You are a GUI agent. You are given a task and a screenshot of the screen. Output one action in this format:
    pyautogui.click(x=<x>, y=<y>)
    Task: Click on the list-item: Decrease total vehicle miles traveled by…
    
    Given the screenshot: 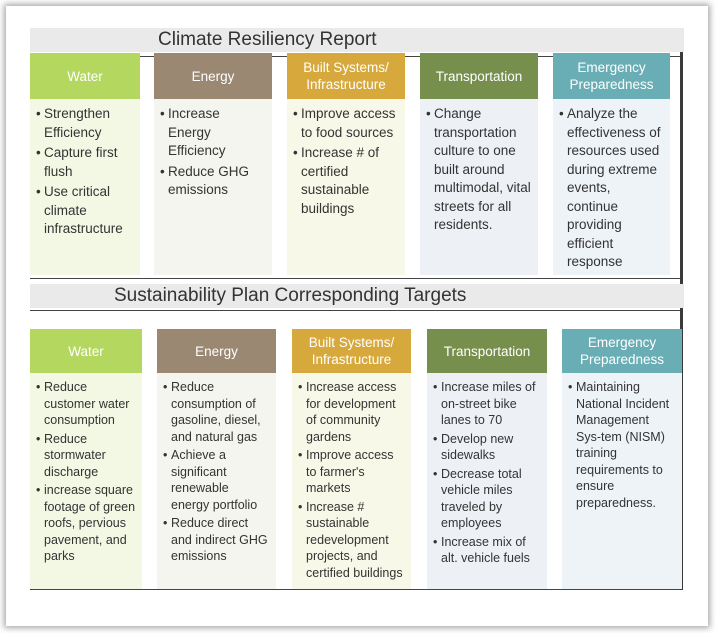 What is the action you would take?
    pyautogui.click(x=487, y=499)
    